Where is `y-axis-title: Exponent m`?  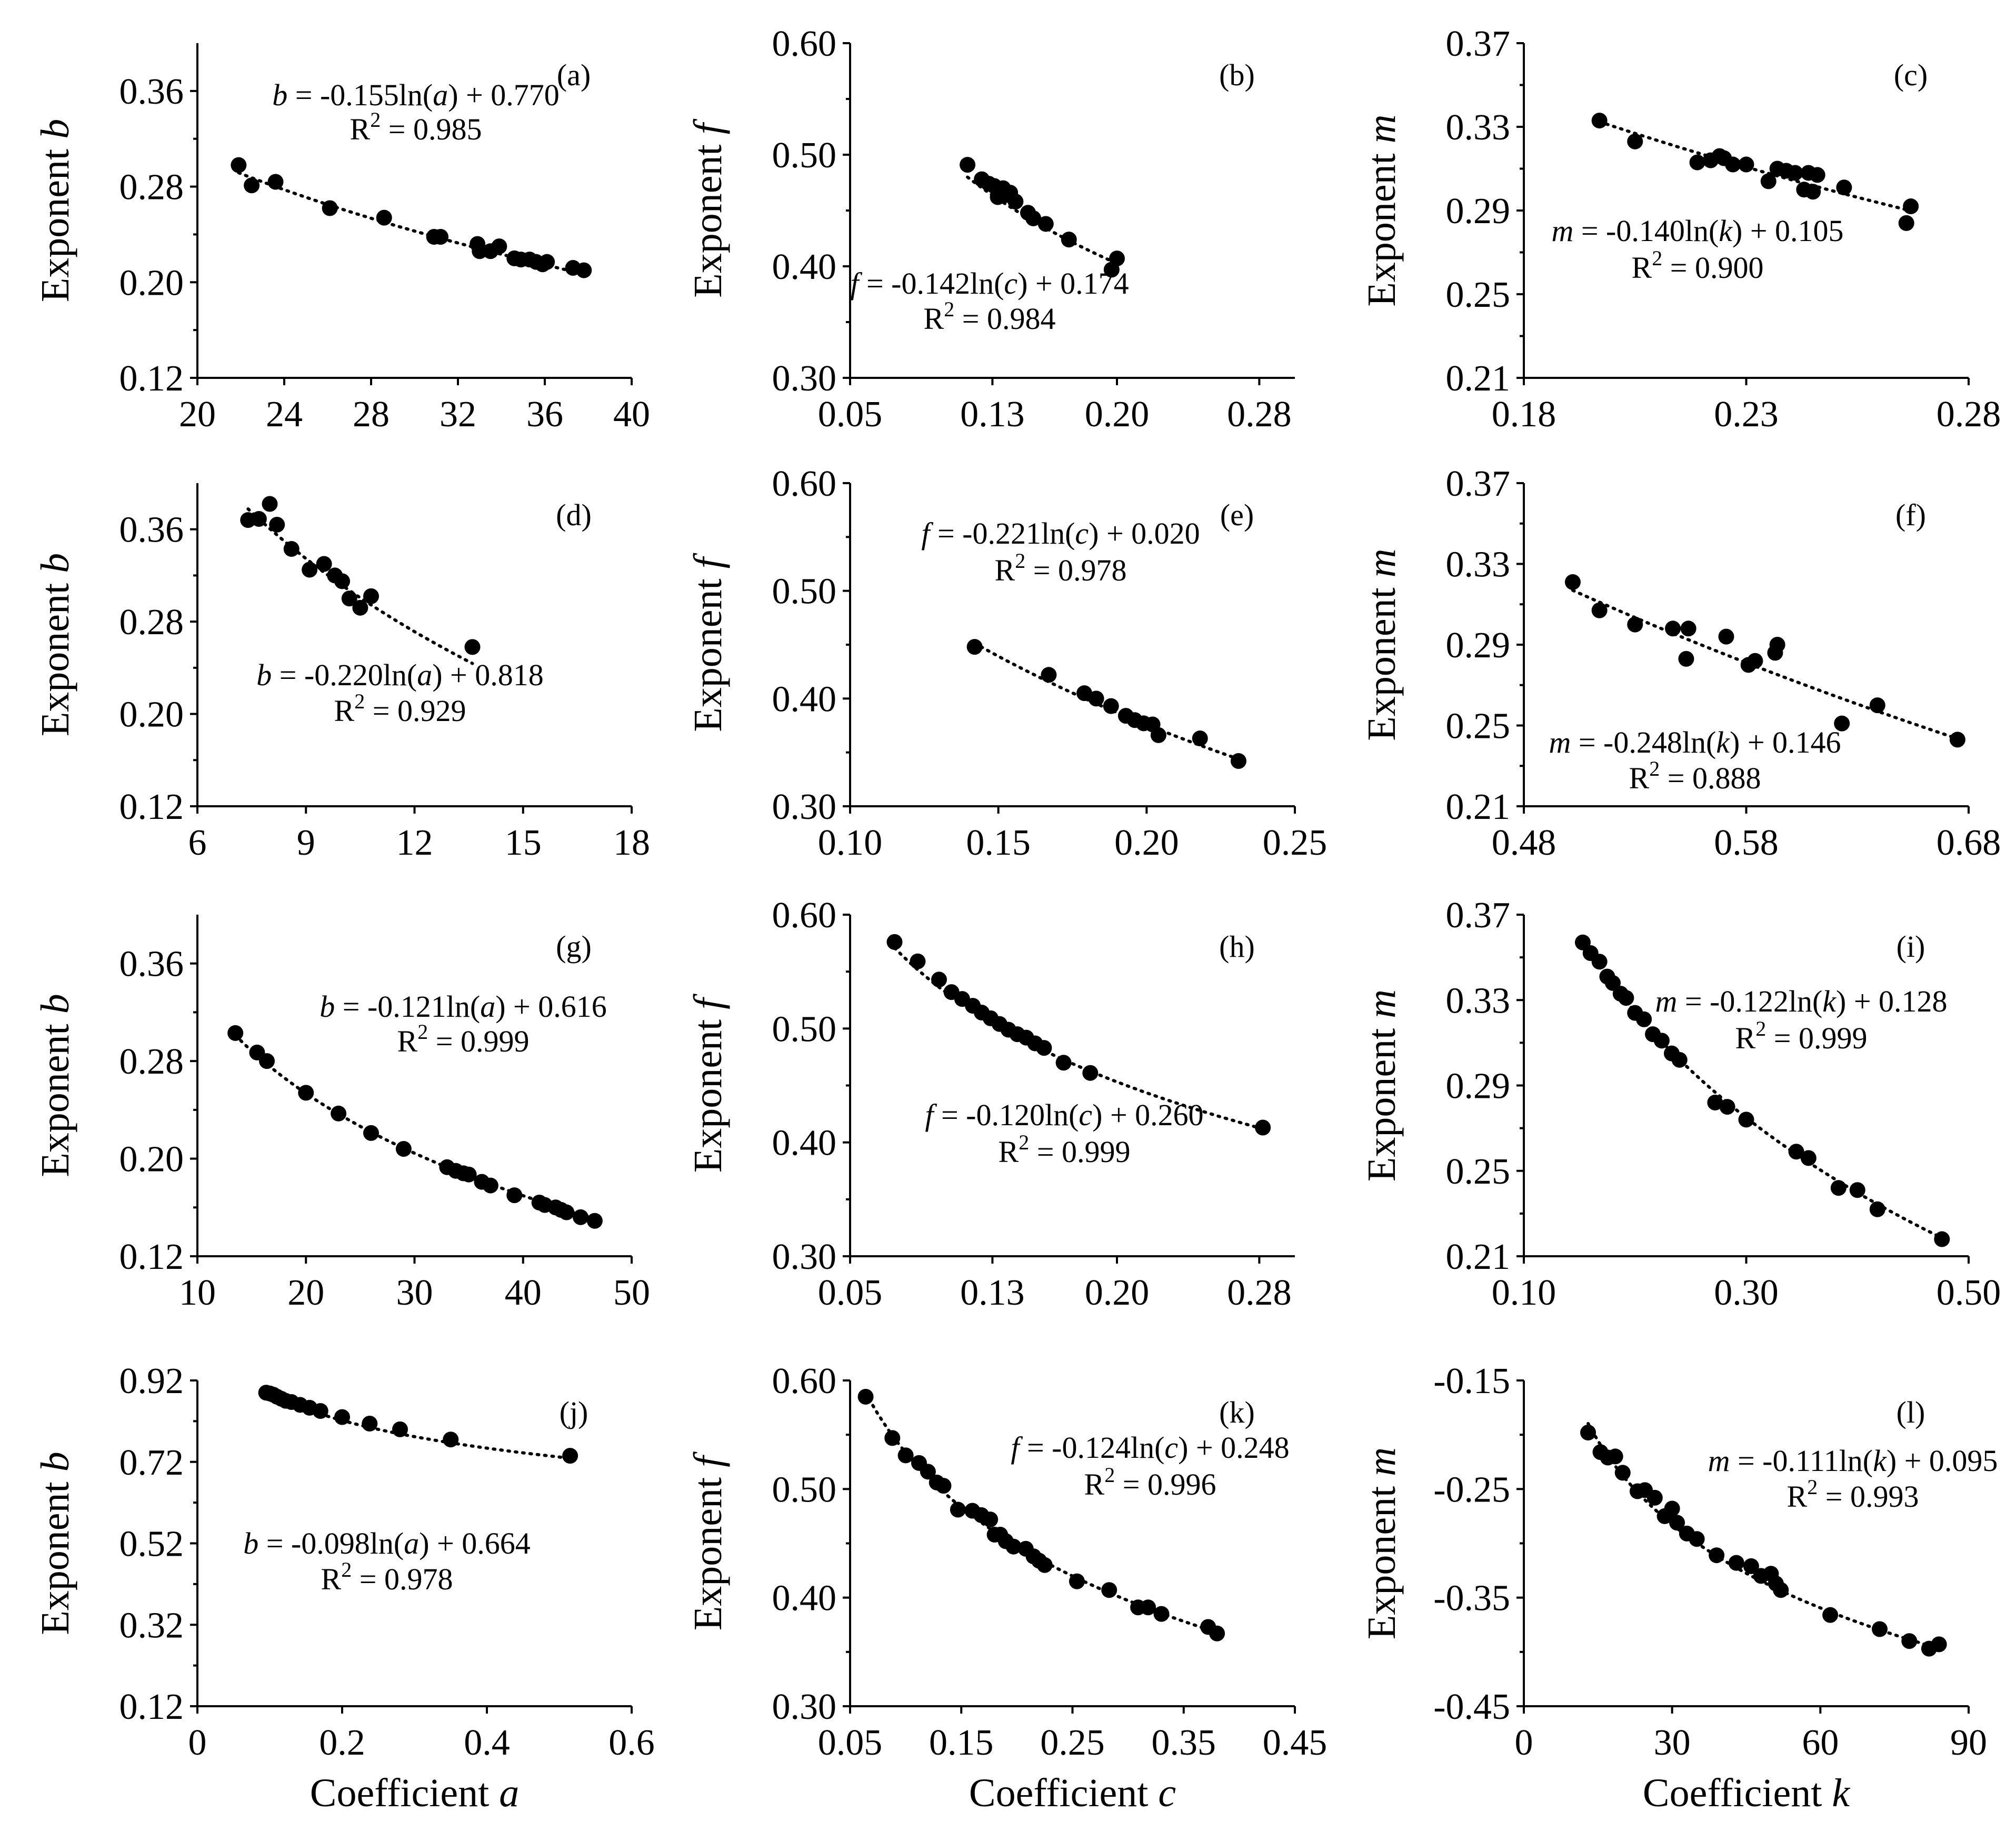 y-axis-title: Exponent m is located at coordinates (1382, 1543).